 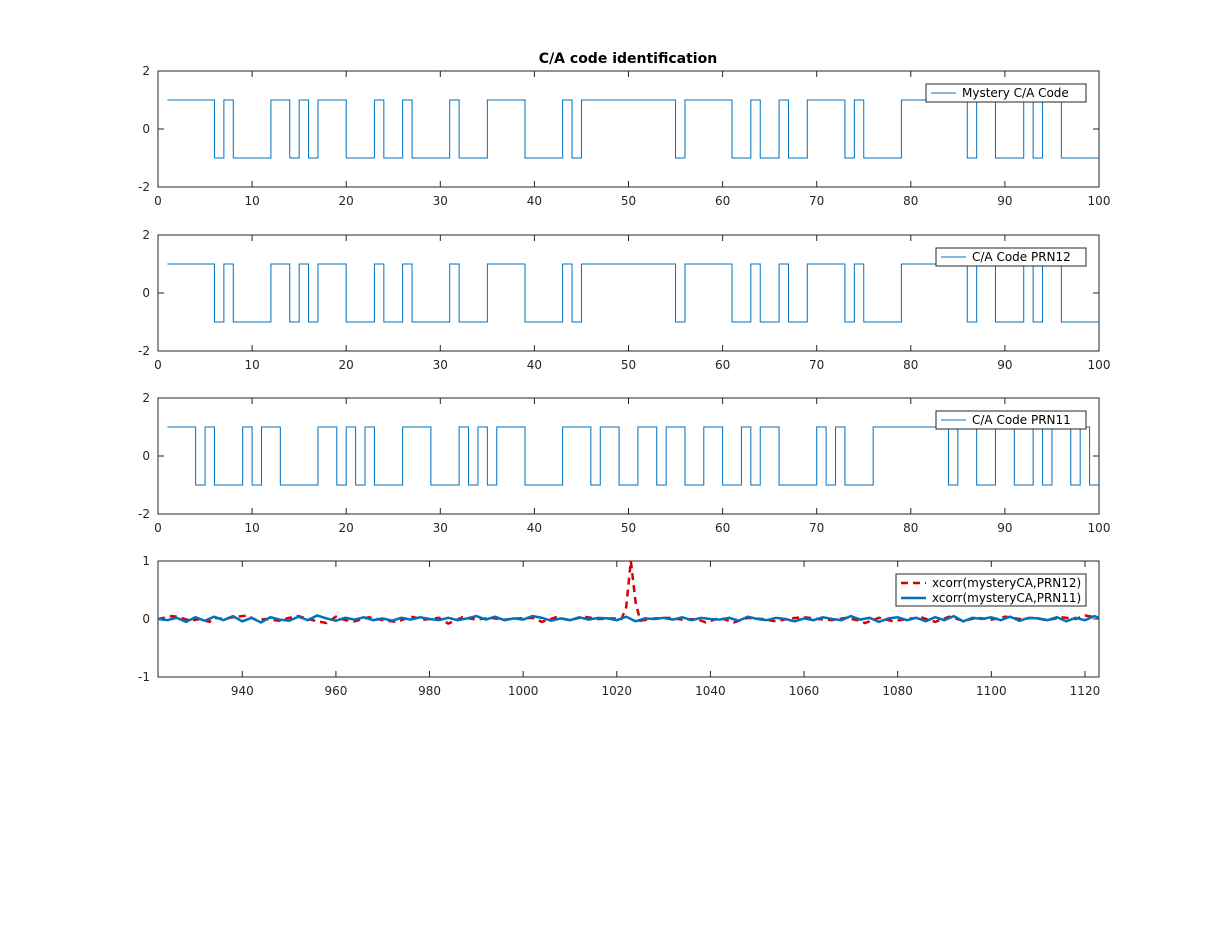 I want to click on legend: C/A Code PRN12, so click(x=1011, y=257).